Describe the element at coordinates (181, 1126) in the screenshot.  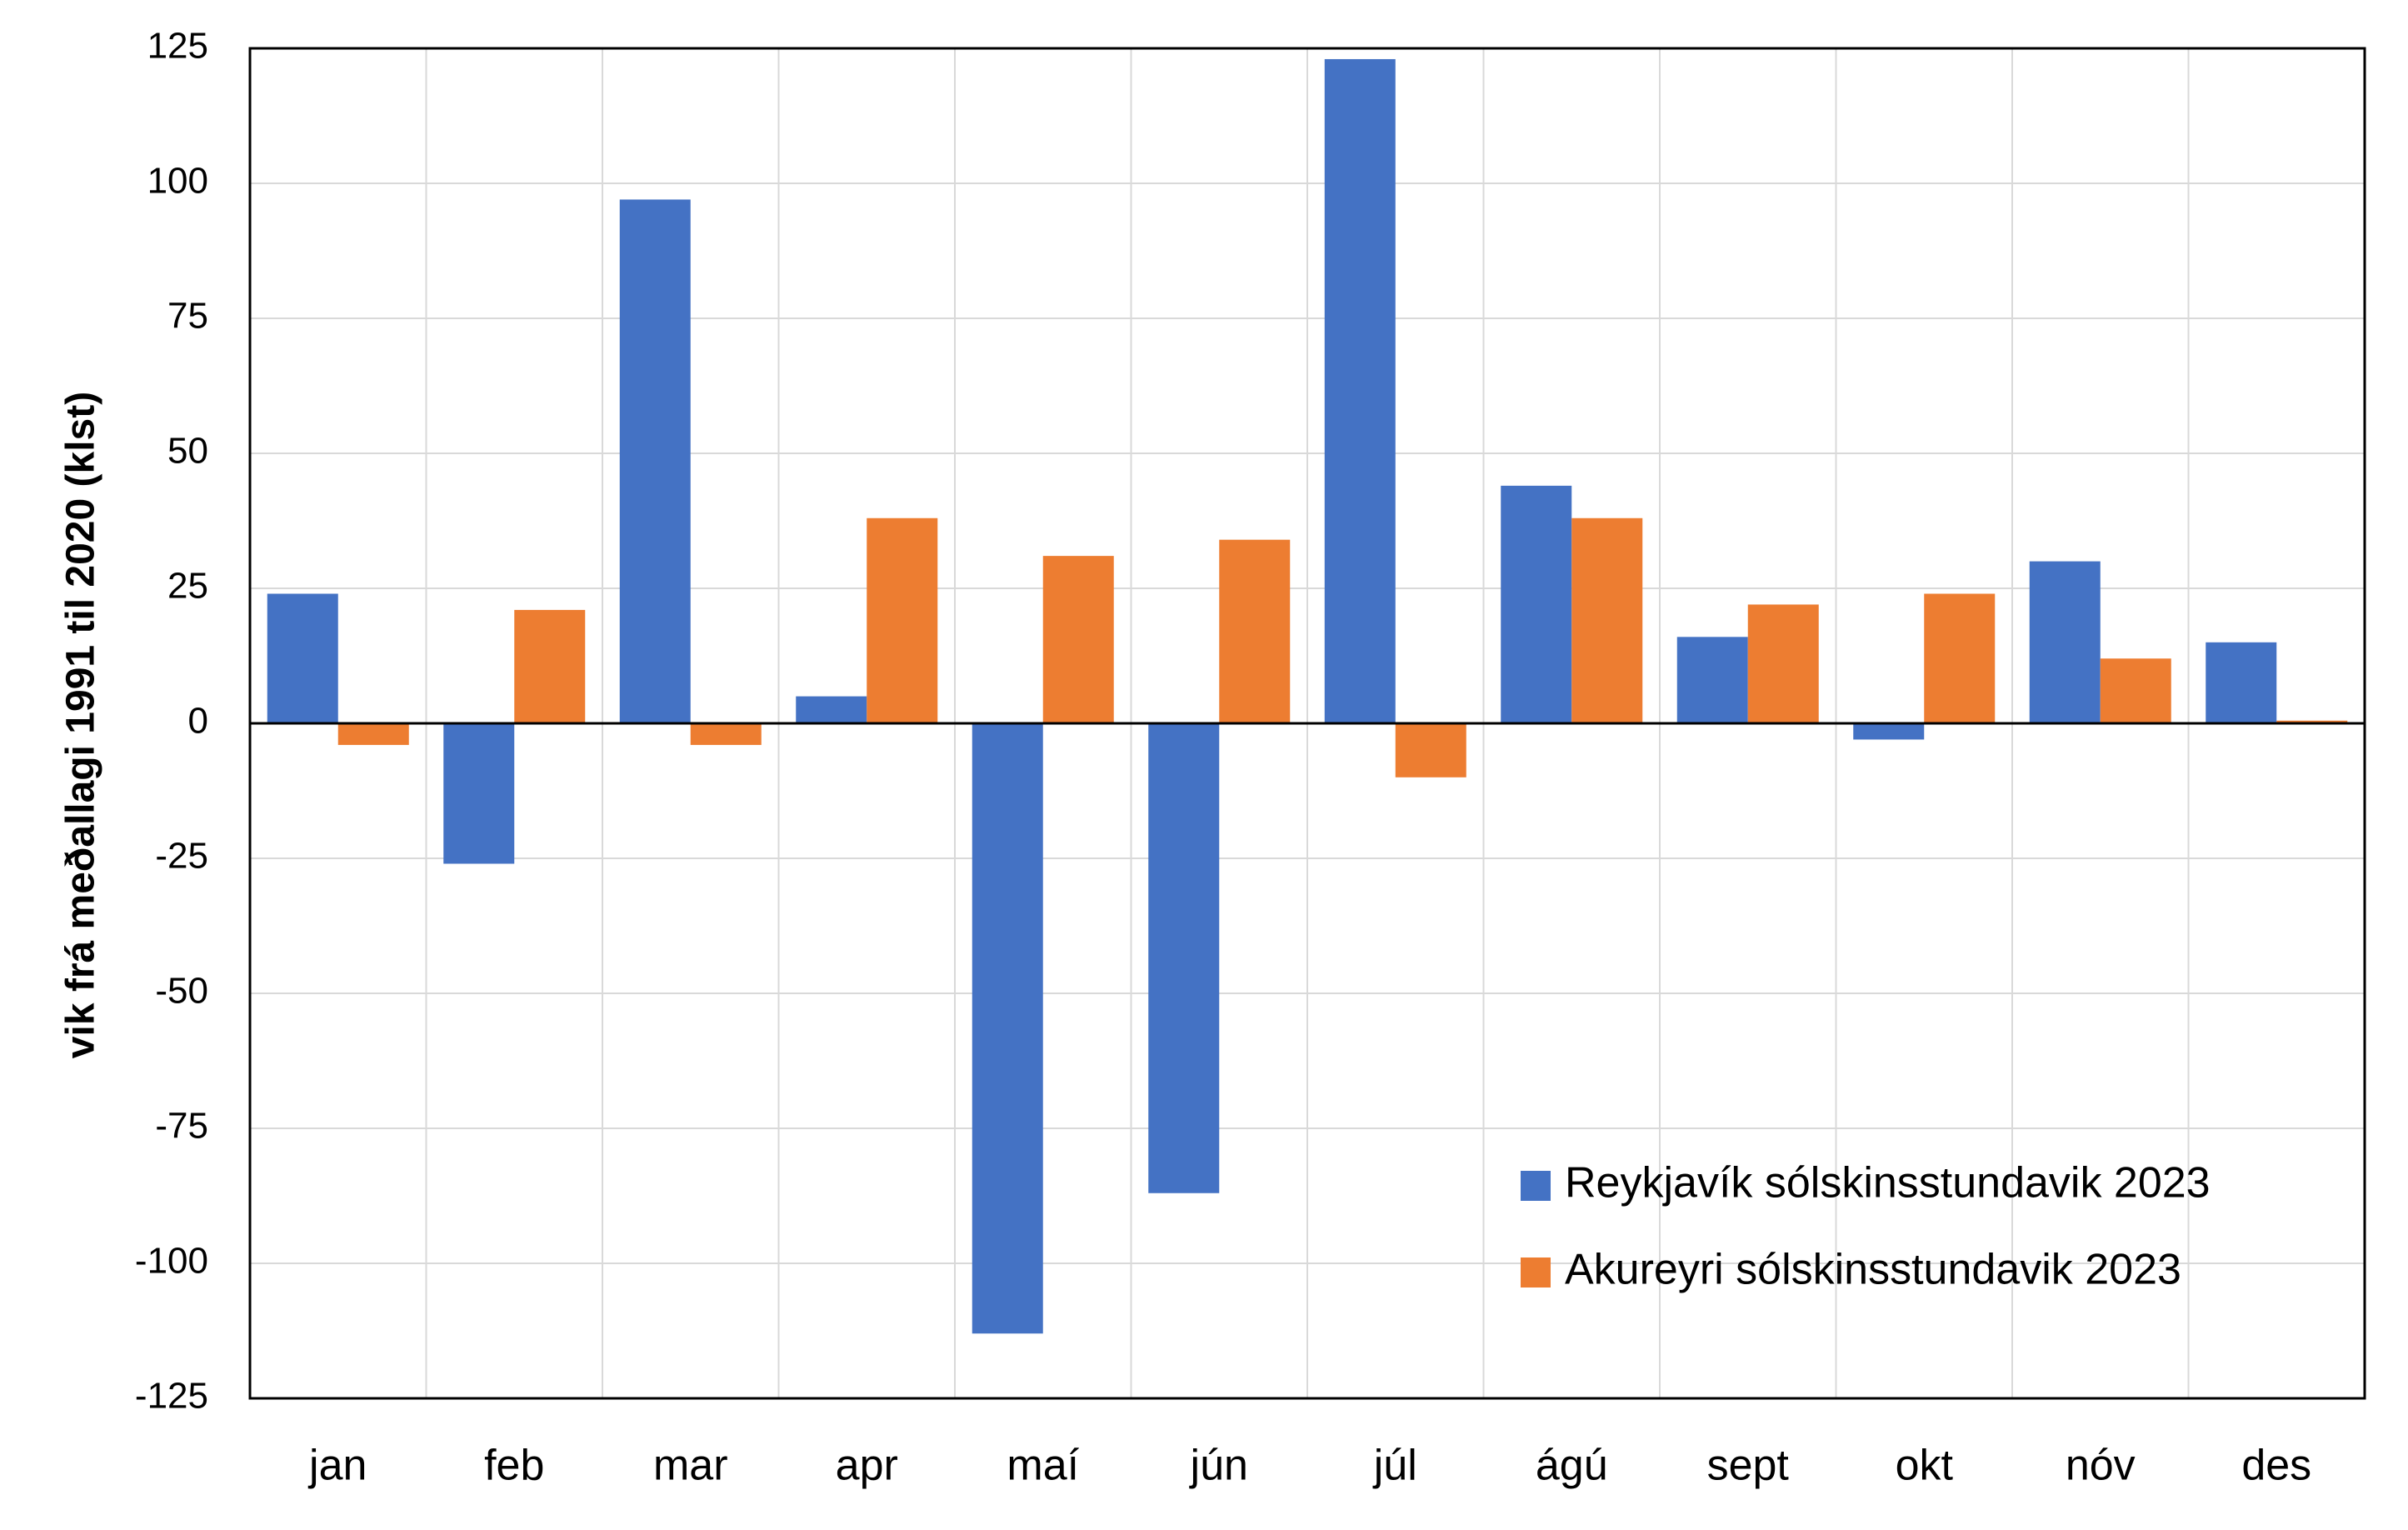
I see `y-tick-label: -75` at that location.